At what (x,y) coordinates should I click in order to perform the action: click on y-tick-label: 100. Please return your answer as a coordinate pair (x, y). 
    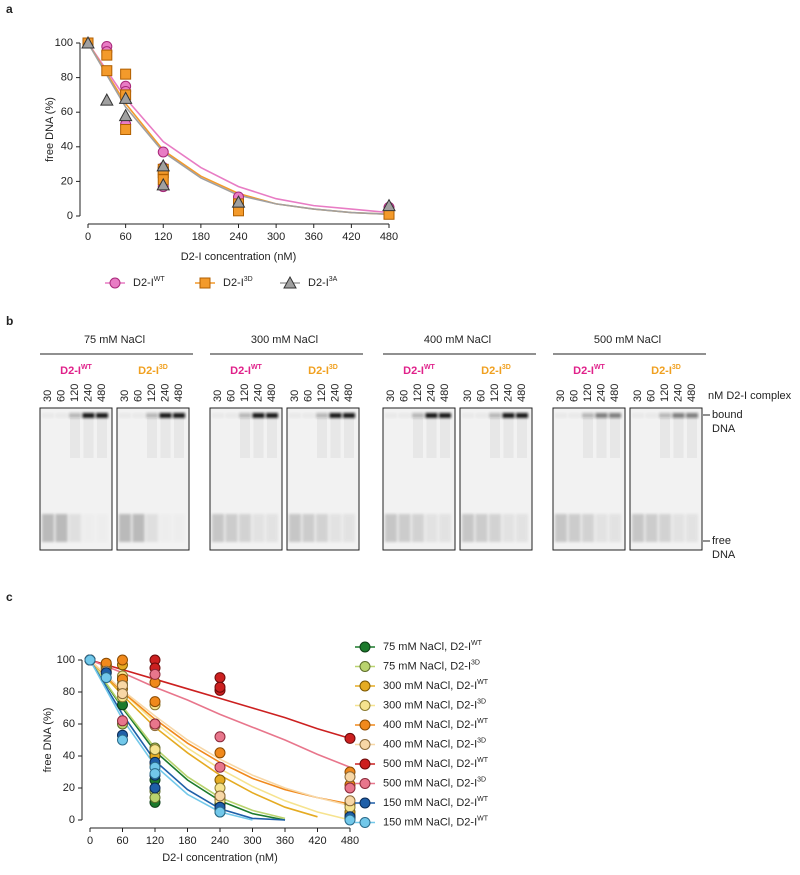
    Looking at the image, I should click on (64, 43).